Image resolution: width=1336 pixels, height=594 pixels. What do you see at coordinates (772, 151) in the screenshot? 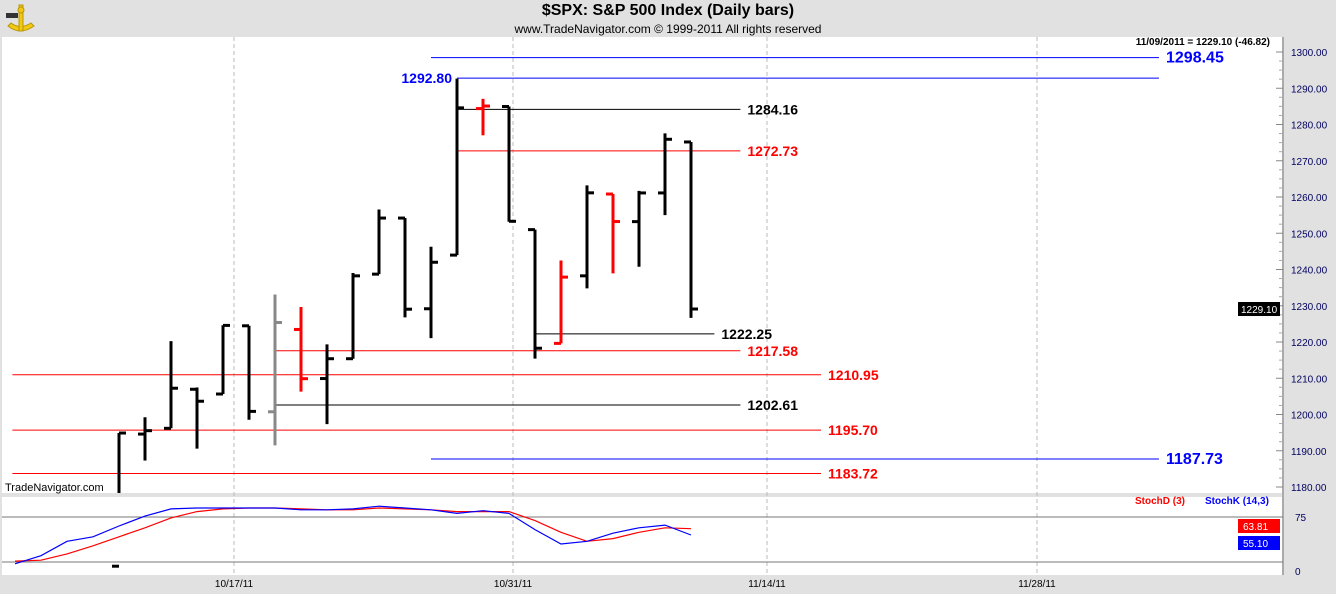
I see `level-label: 1272.73` at bounding box center [772, 151].